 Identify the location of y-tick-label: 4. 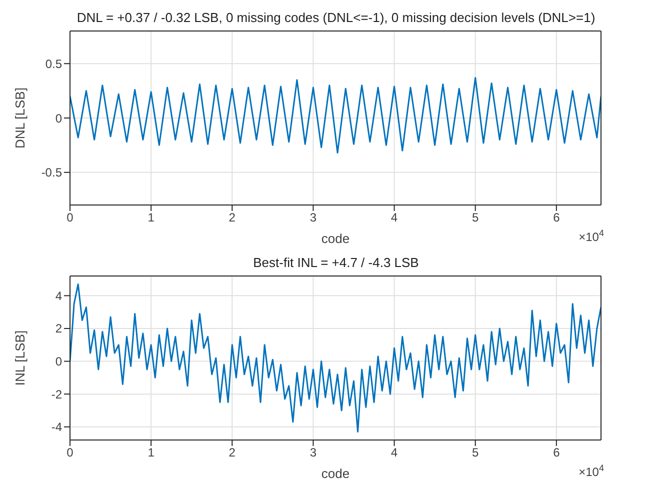
(58, 295).